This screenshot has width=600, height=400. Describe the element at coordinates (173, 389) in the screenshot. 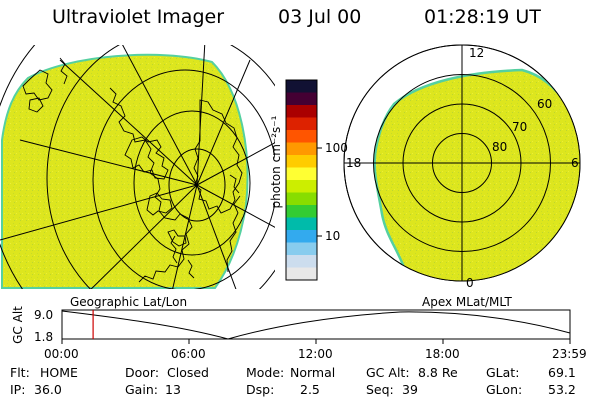

I see `gain-value: 13` at that location.